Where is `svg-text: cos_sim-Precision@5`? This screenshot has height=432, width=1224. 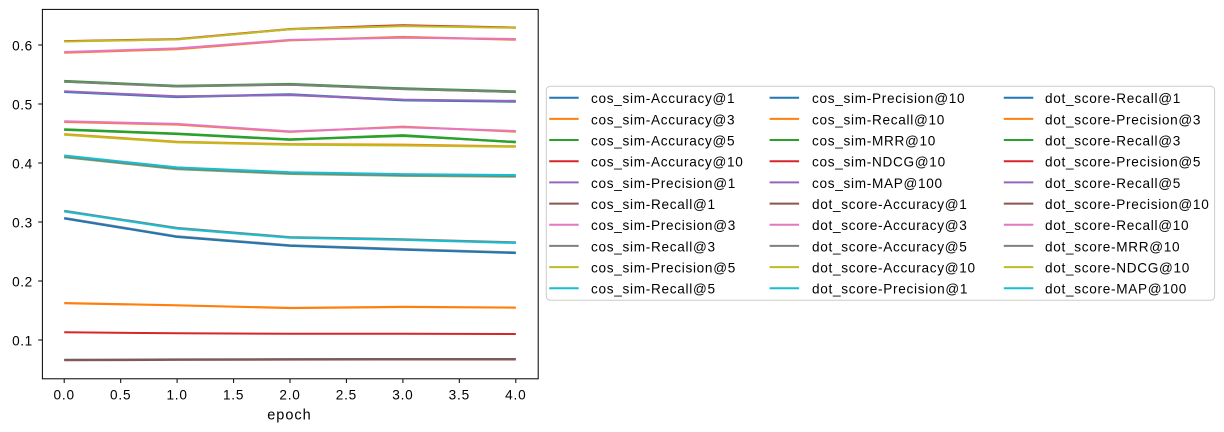 svg-text: cos_sim-Precision@5 is located at coordinates (663, 268).